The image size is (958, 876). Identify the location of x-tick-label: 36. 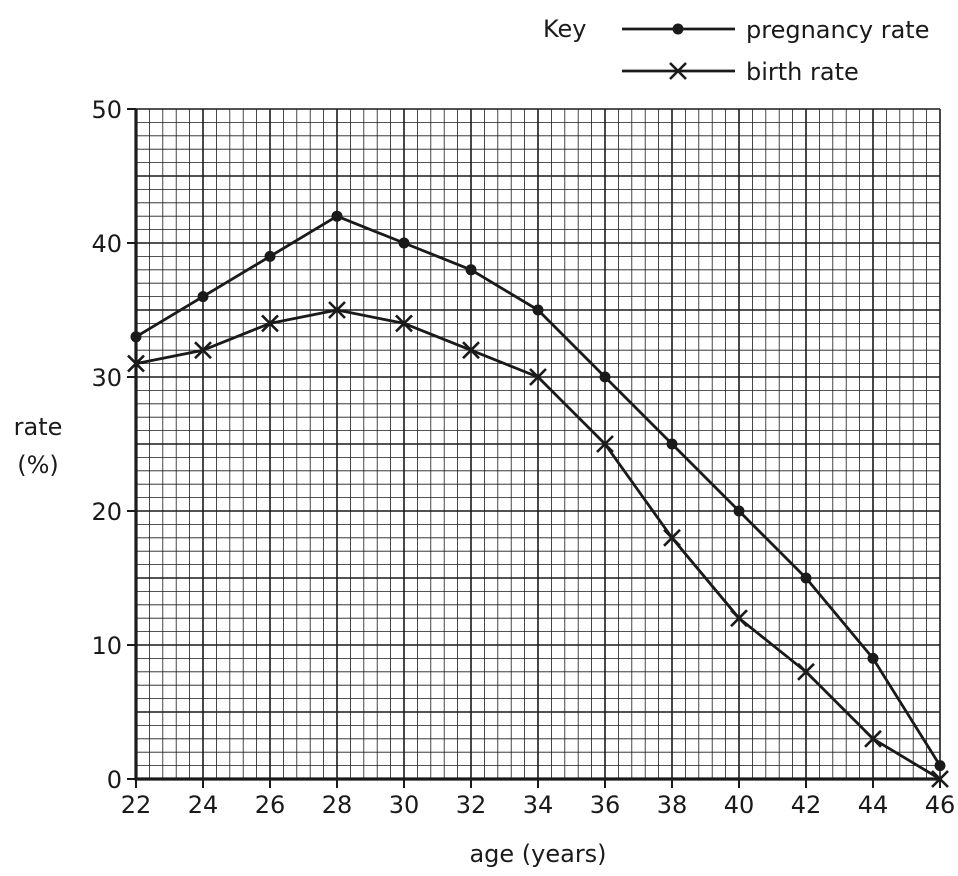
(605, 805).